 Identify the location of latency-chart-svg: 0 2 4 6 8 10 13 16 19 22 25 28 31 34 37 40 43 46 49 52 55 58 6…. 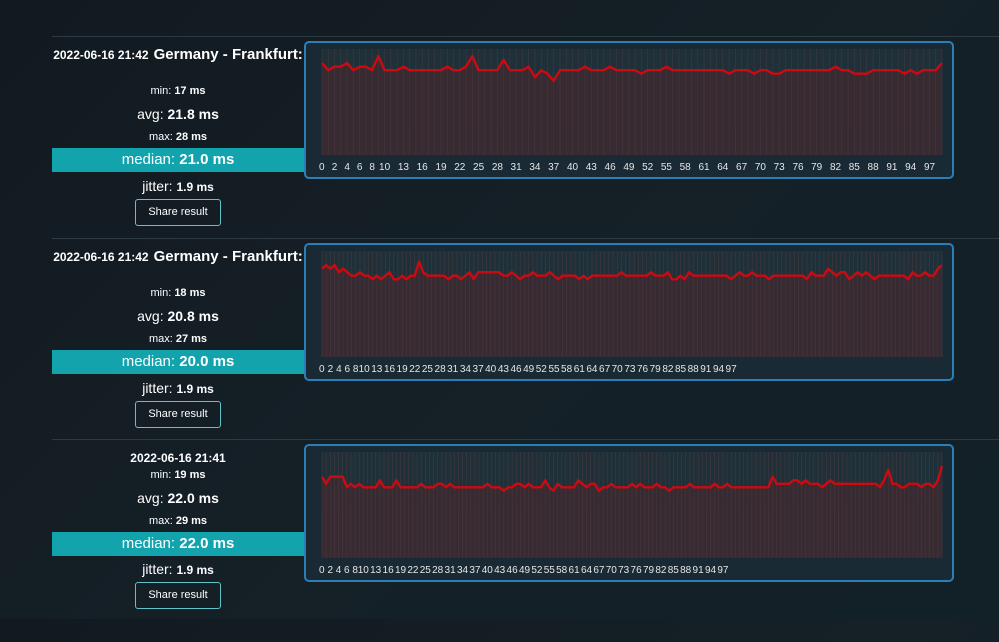
(631, 111).